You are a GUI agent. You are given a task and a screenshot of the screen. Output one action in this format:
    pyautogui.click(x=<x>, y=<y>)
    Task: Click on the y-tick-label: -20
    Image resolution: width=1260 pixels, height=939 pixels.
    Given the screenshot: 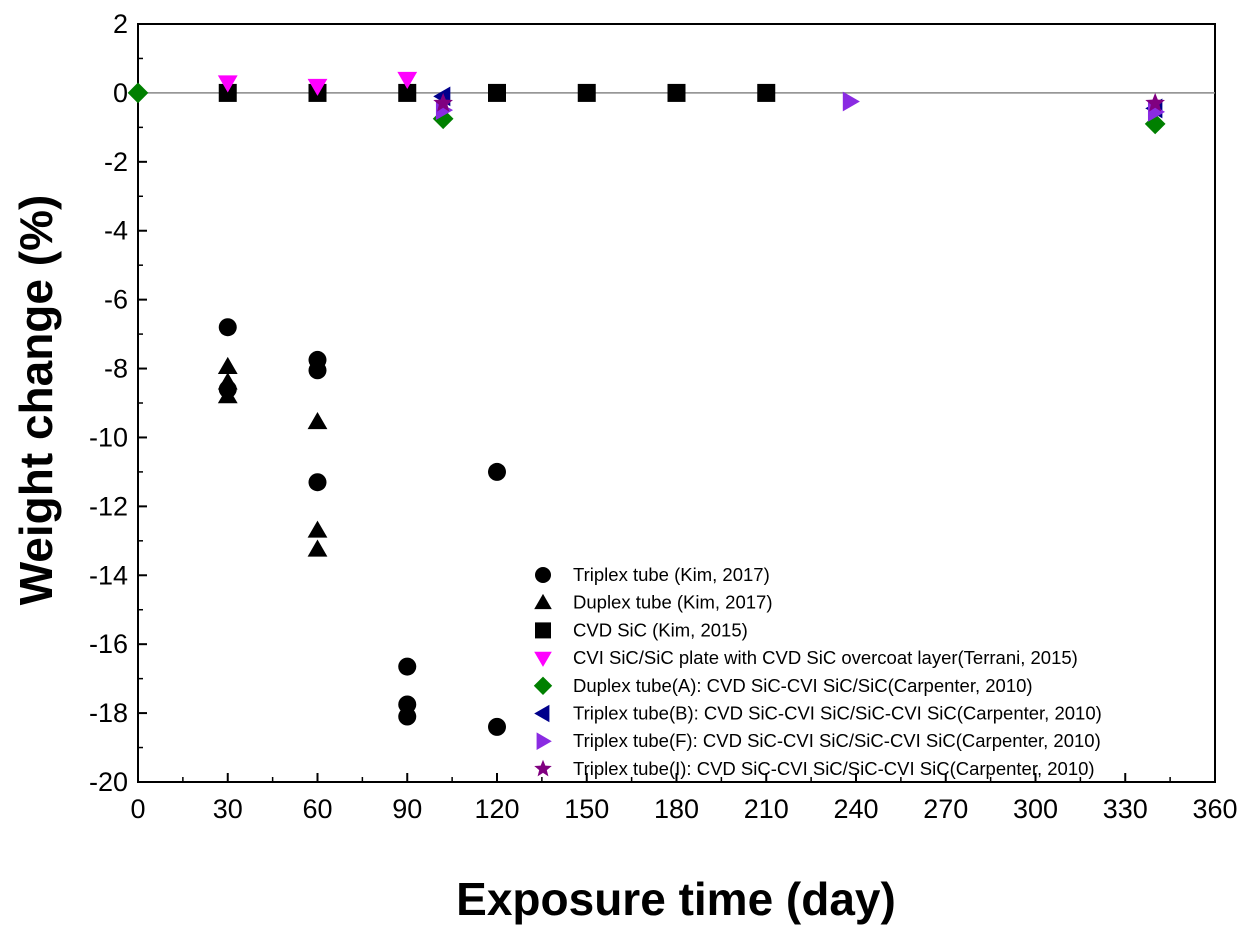 What is the action you would take?
    pyautogui.click(x=108, y=782)
    